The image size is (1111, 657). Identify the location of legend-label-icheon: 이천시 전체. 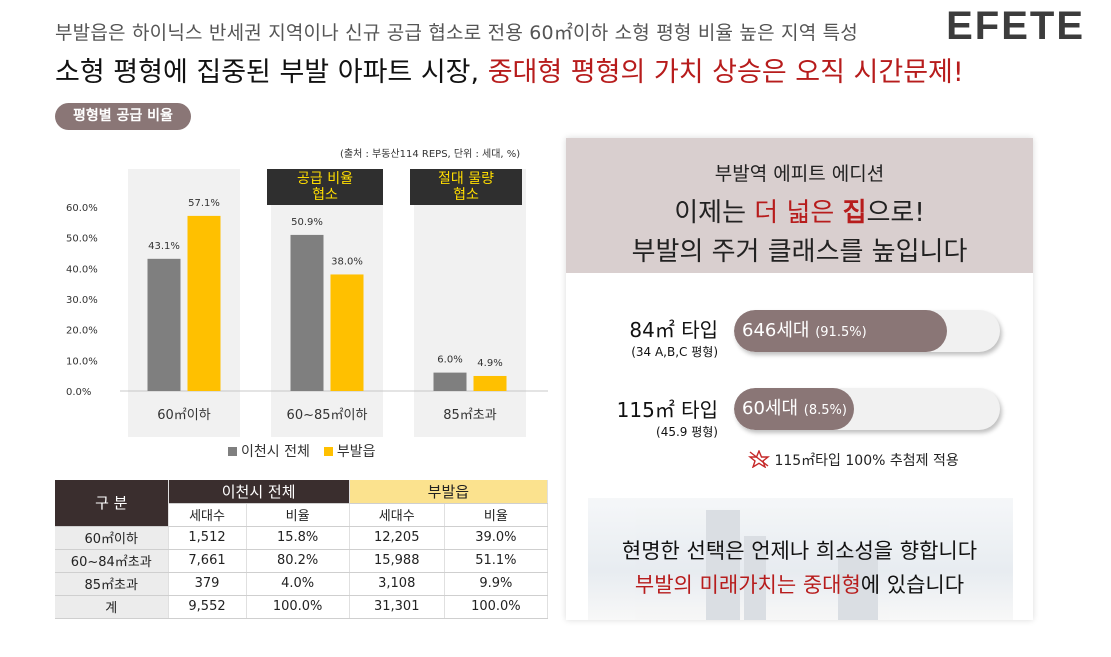
(275, 452).